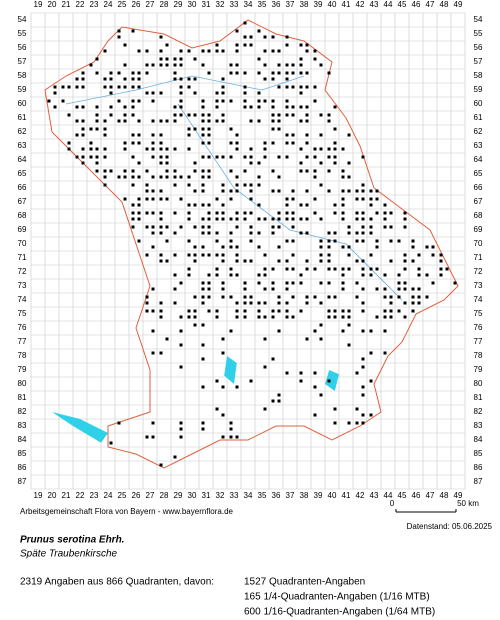  I want to click on row-label: 79, so click(478, 369).